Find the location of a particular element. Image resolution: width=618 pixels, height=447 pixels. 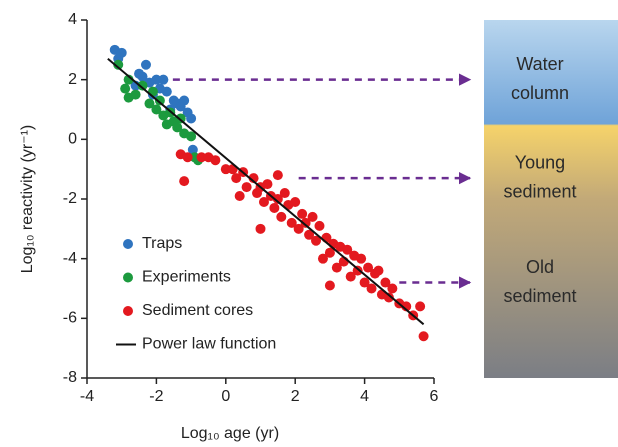

y-axis-label: Log₁₀ reactivity (yr⁻¹) is located at coordinates (27, 199).